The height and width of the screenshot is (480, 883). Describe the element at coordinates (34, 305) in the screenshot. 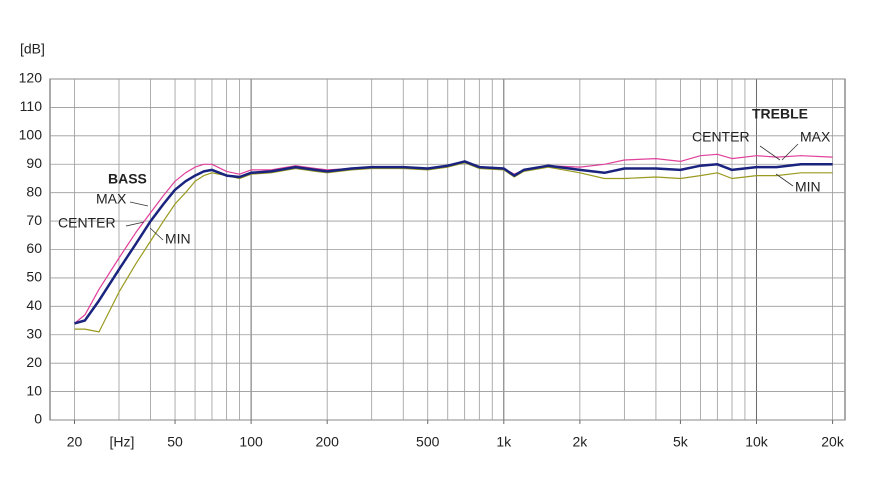

I see `y-tick-label: 40` at that location.